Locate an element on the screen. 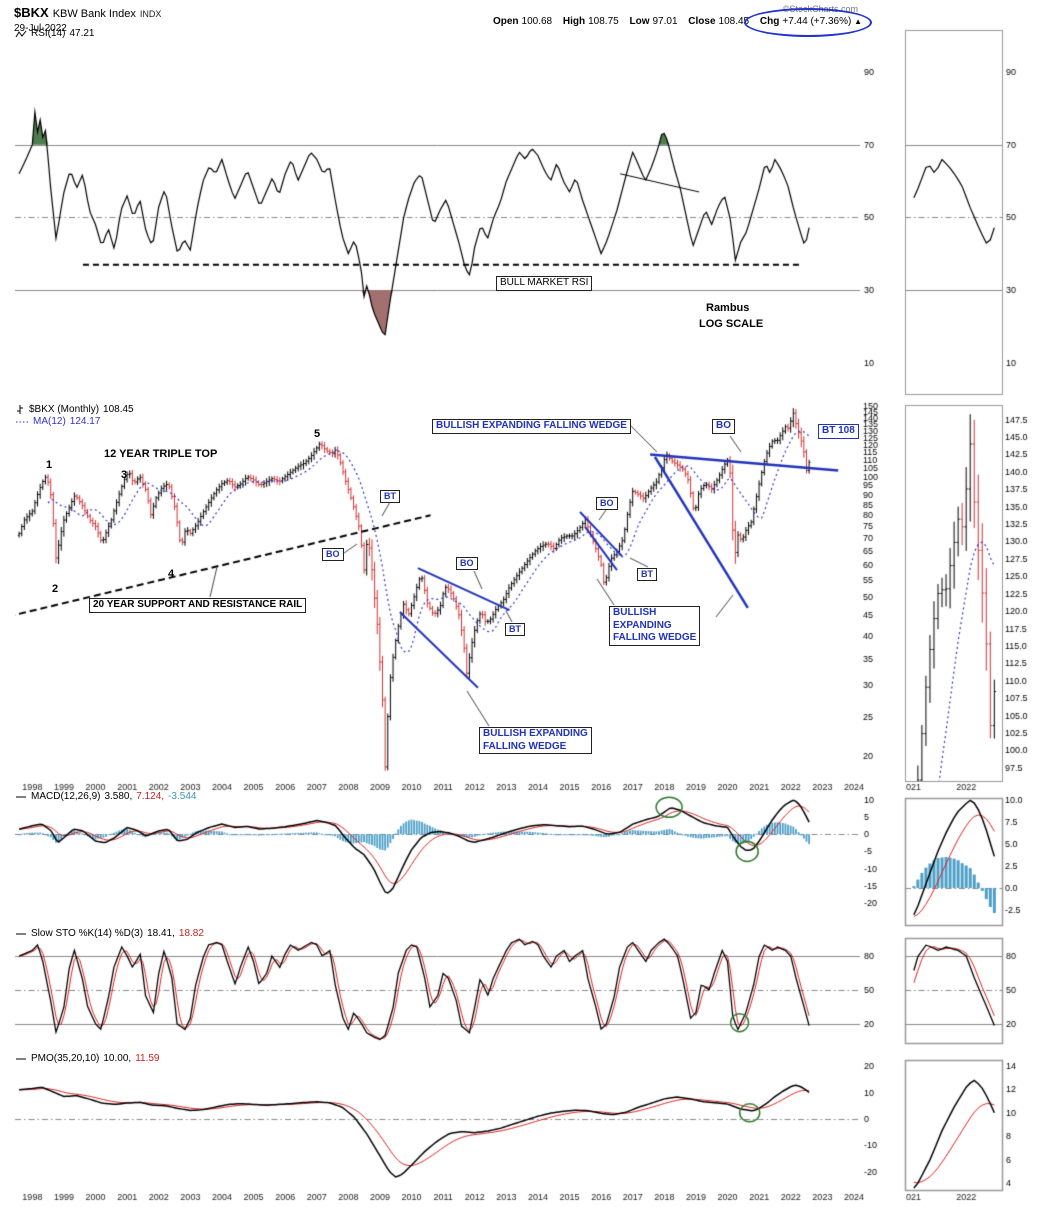 The image size is (1050, 1207). index-name: KBW Bank Index is located at coordinates (94, 14).